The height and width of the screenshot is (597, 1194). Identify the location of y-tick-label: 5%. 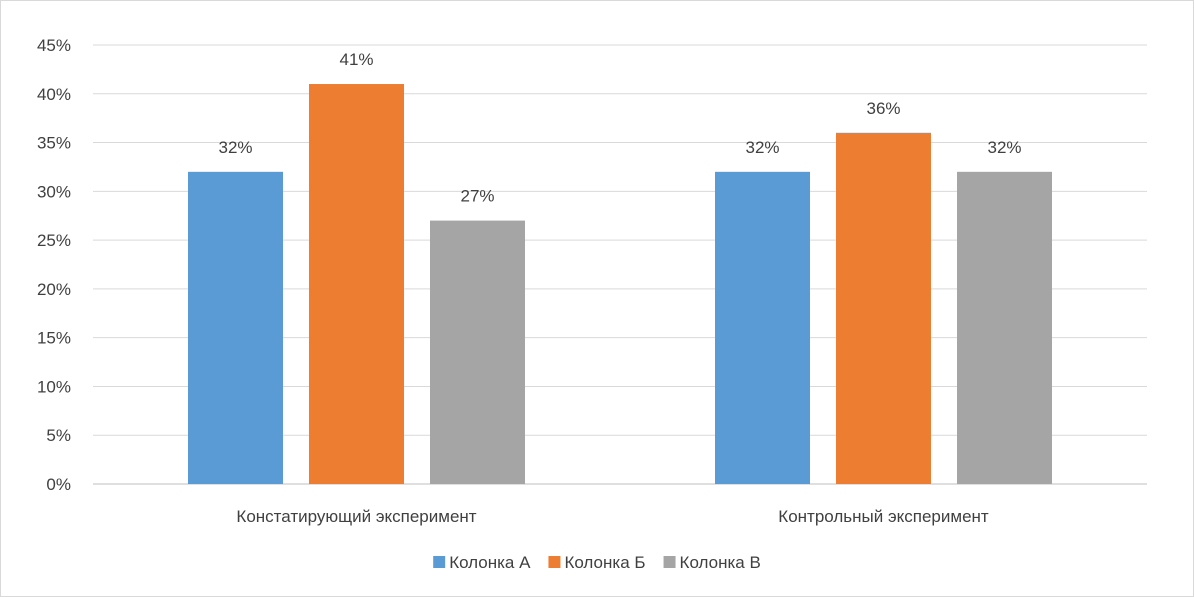
(58, 435).